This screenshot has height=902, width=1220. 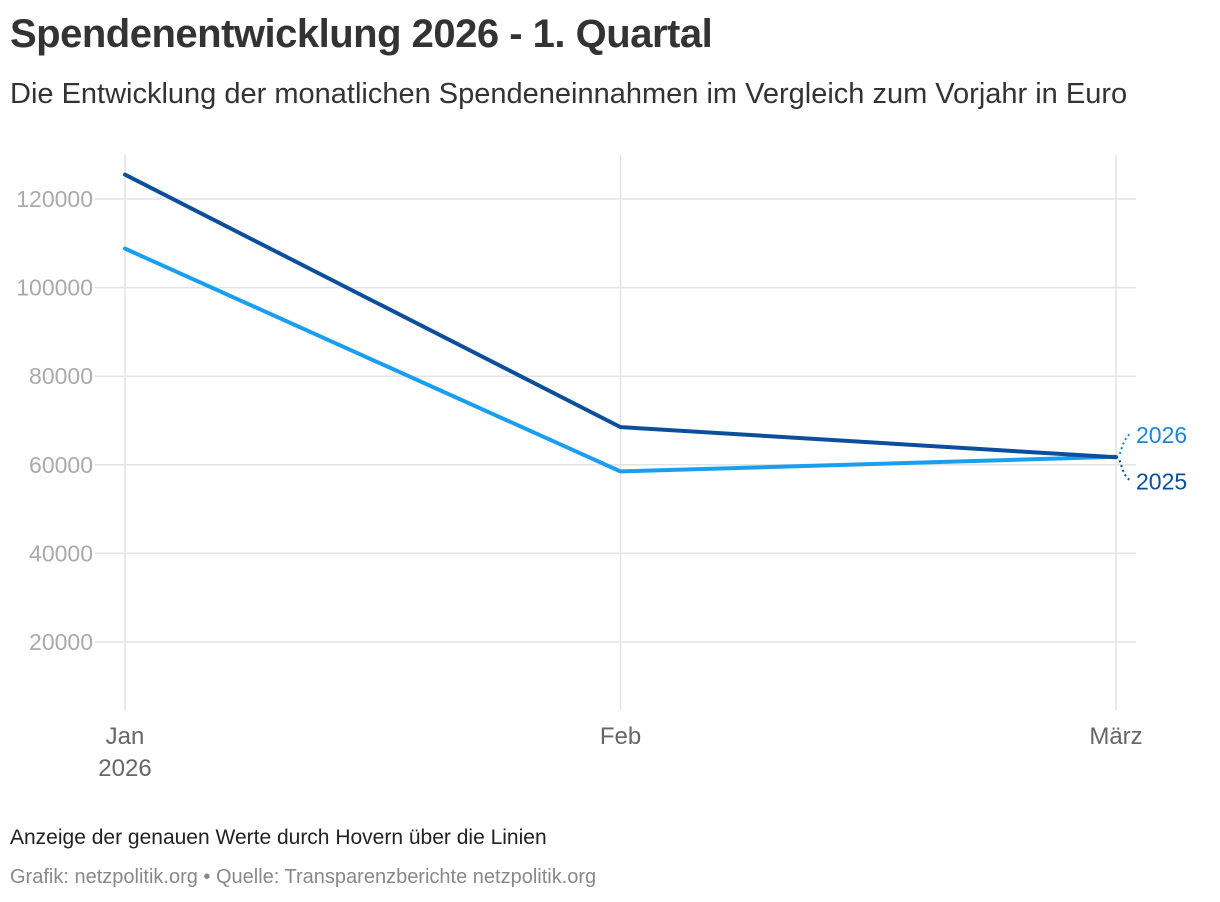 What do you see at coordinates (620, 736) in the screenshot?
I see `x-tick-label: Feb` at bounding box center [620, 736].